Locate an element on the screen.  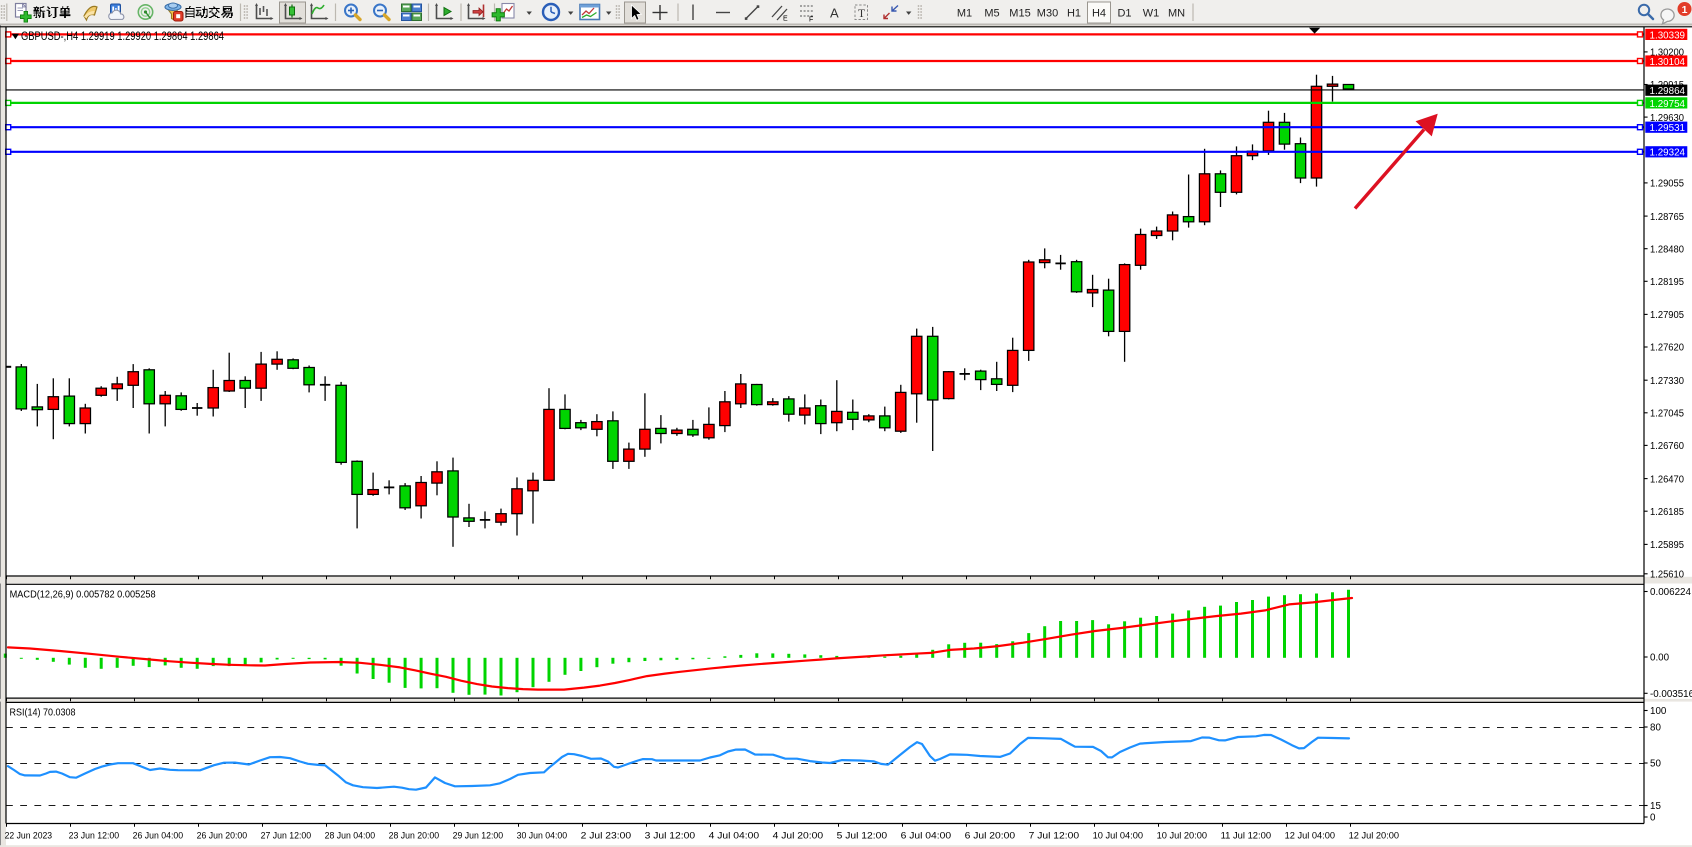
svg-text: D1 is located at coordinates (1124, 14).